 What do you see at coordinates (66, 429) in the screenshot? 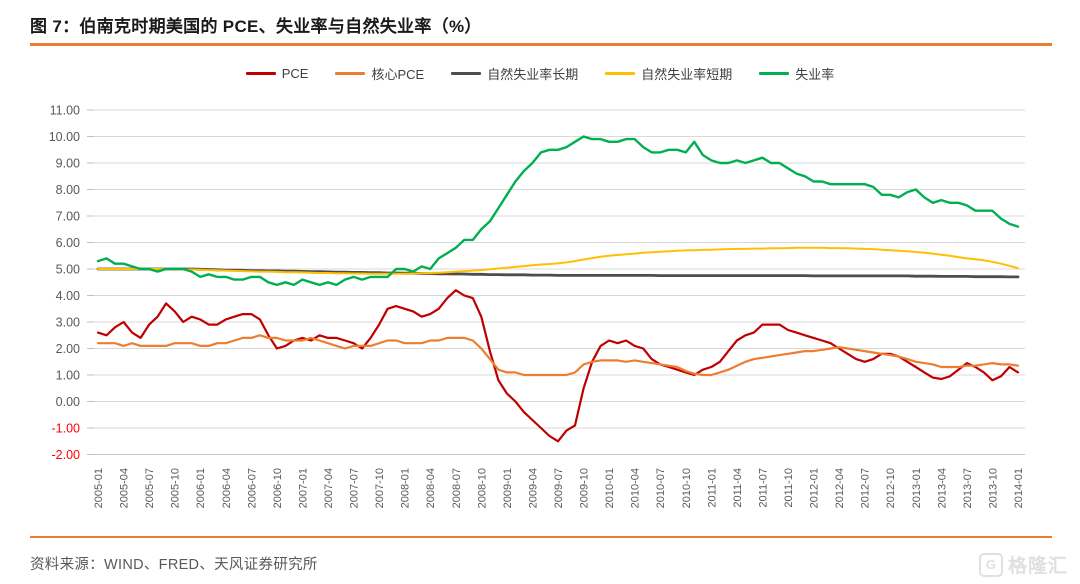
I see `y-tick-label: -1.00` at bounding box center [66, 429].